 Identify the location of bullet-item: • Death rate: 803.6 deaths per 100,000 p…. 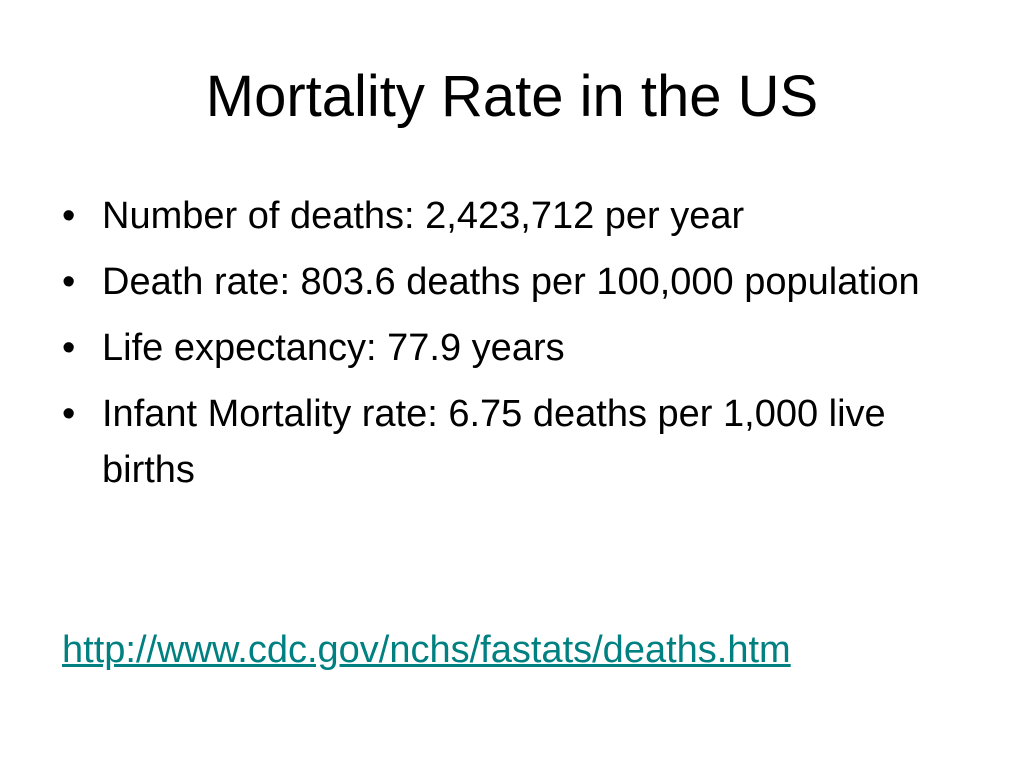
(522, 282).